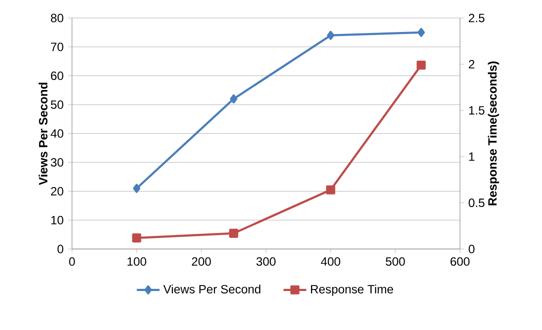 Image resolution: width=542 pixels, height=330 pixels. Describe the element at coordinates (57, 104) in the screenshot. I see `y-tick-label: 50` at that location.